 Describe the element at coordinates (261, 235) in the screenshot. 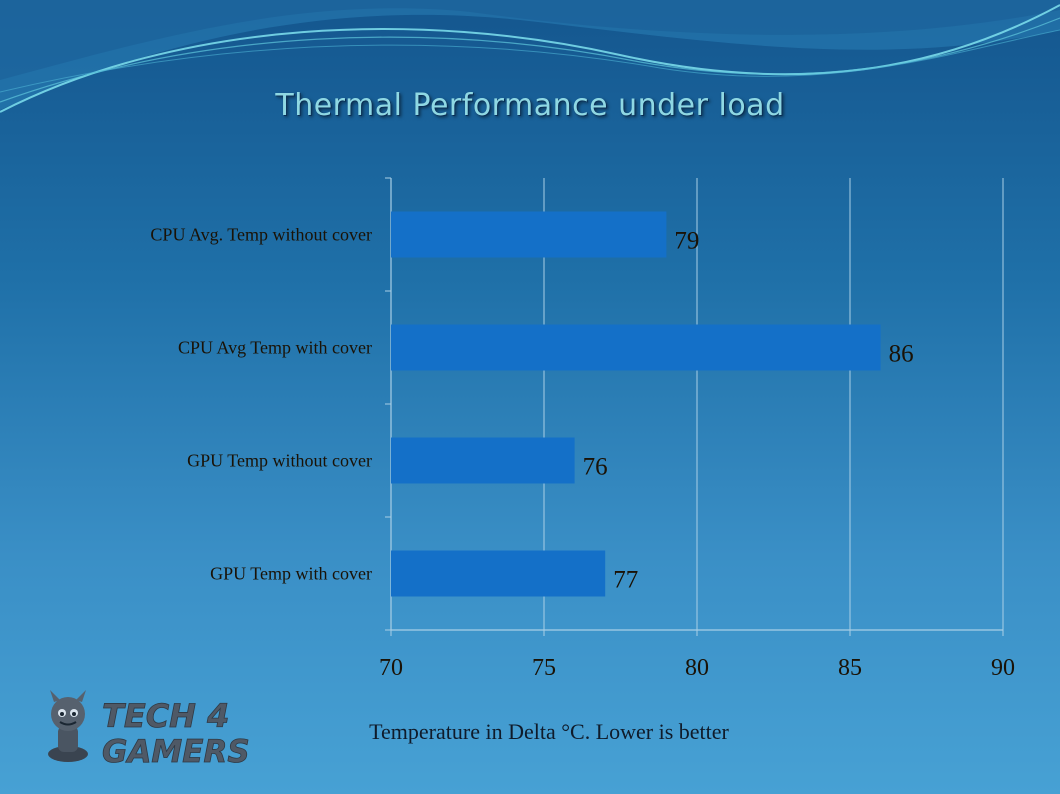

I see `y-category-label: CPU Avg. Temp without cover` at that location.